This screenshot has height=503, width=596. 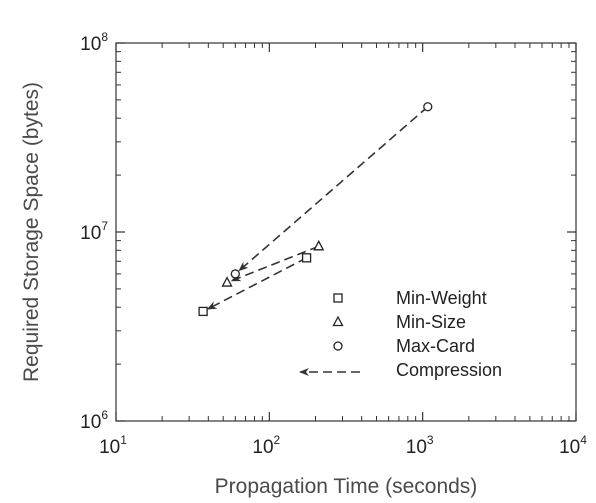 What do you see at coordinates (449, 370) in the screenshot?
I see `legend-label: Compression` at bounding box center [449, 370].